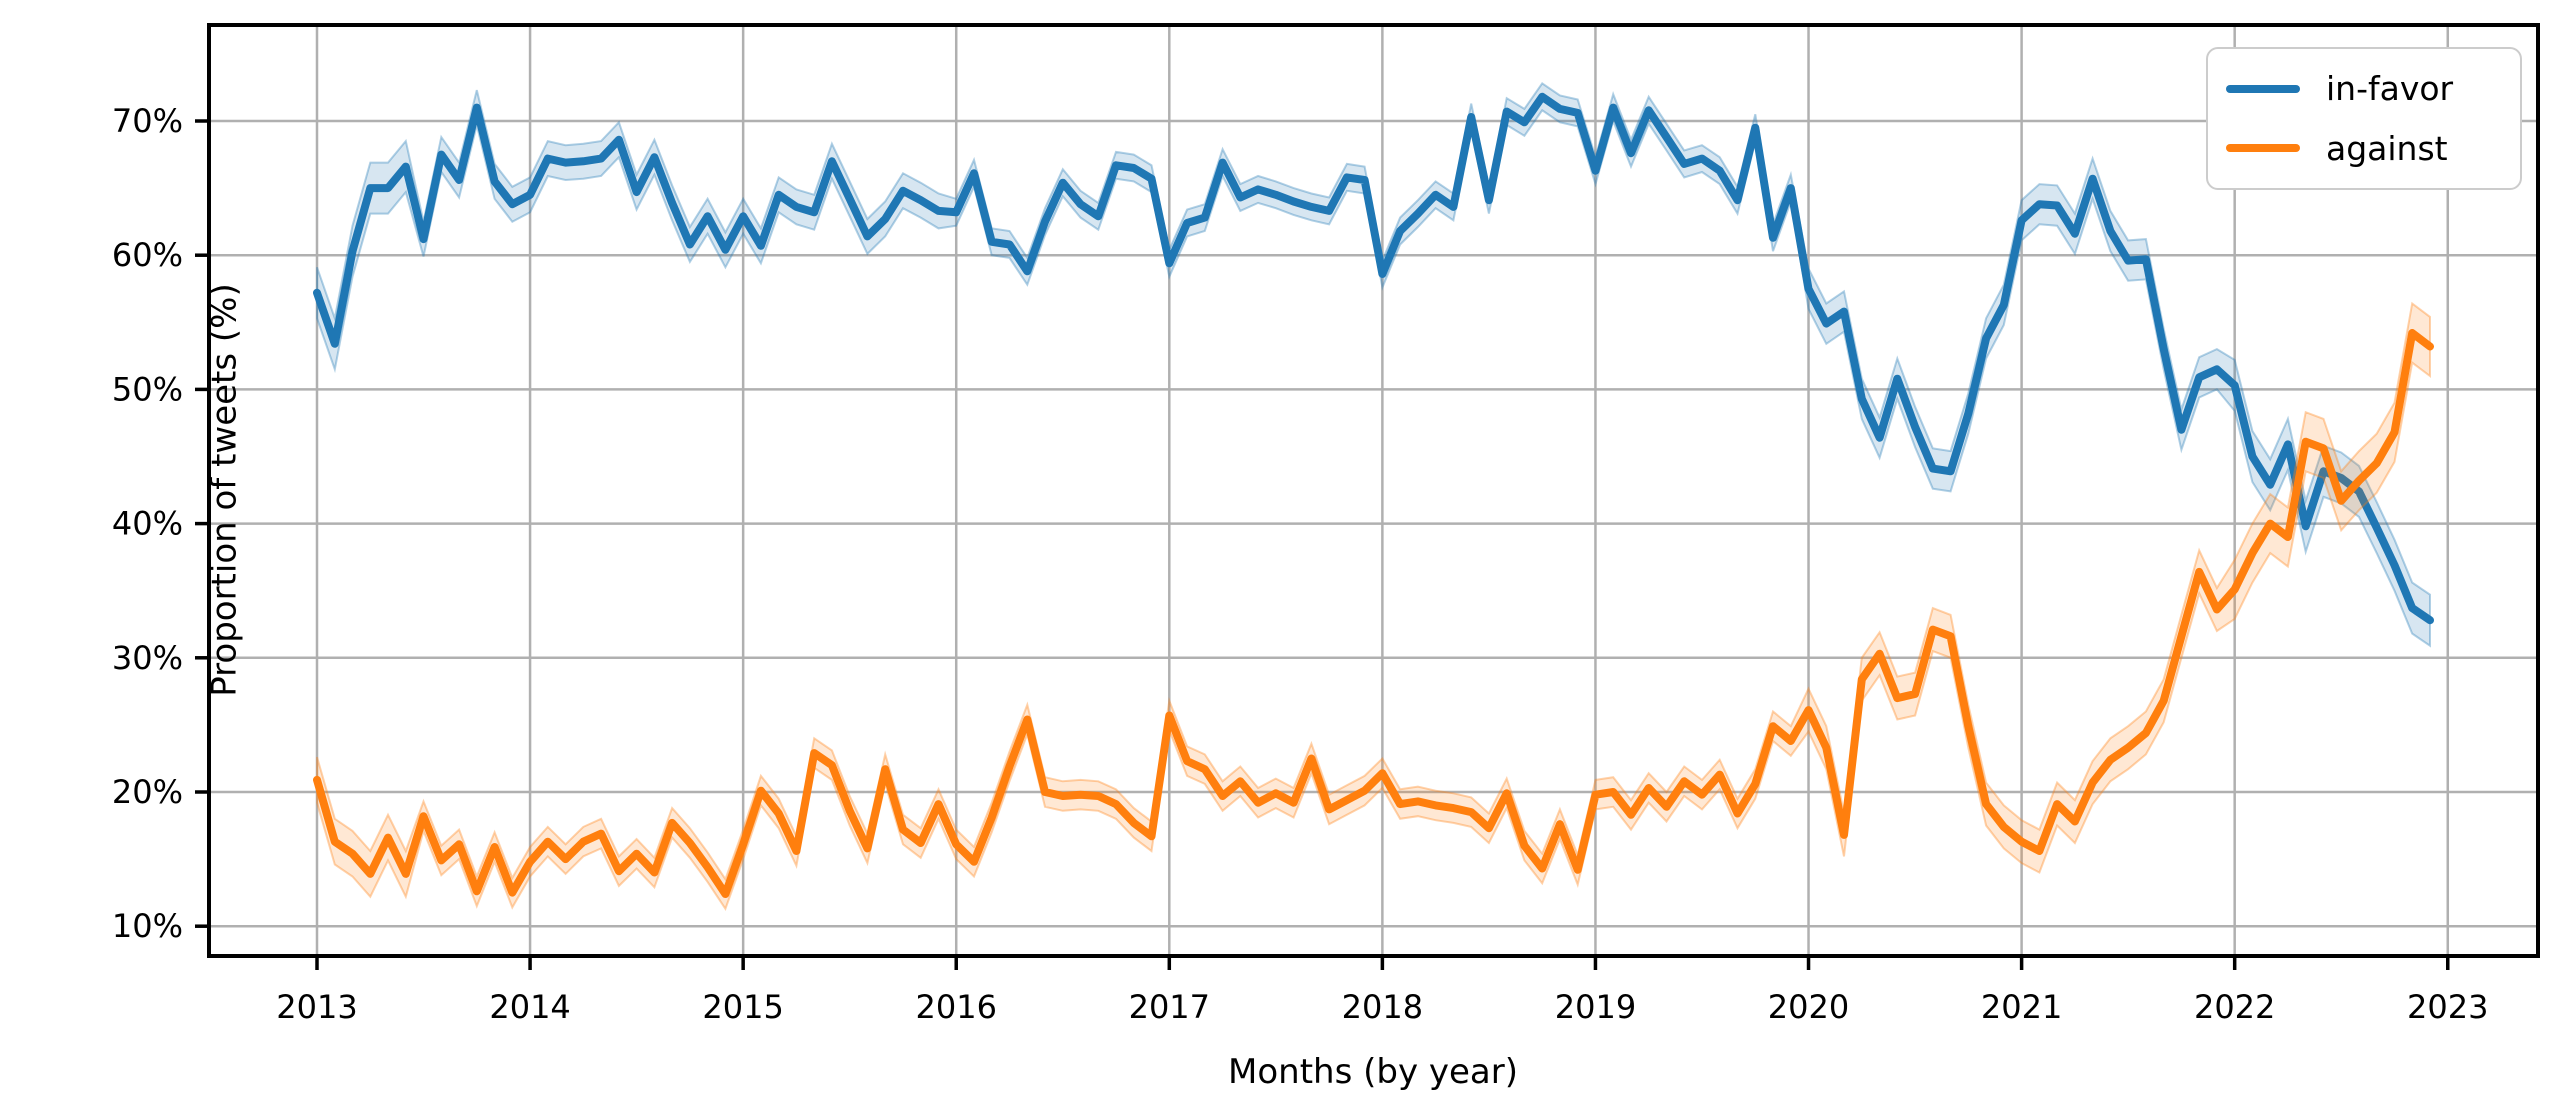  Describe the element at coordinates (147, 121) in the screenshot. I see `y-tick-label: 70%` at that location.